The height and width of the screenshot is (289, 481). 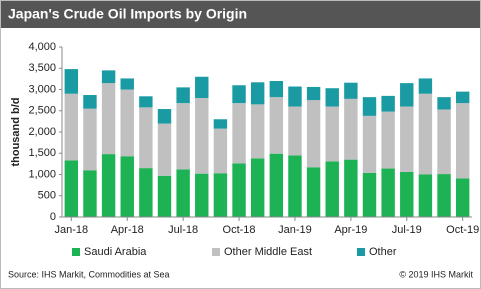 I want to click on y-tick-label: 2,500, so click(x=42, y=111).